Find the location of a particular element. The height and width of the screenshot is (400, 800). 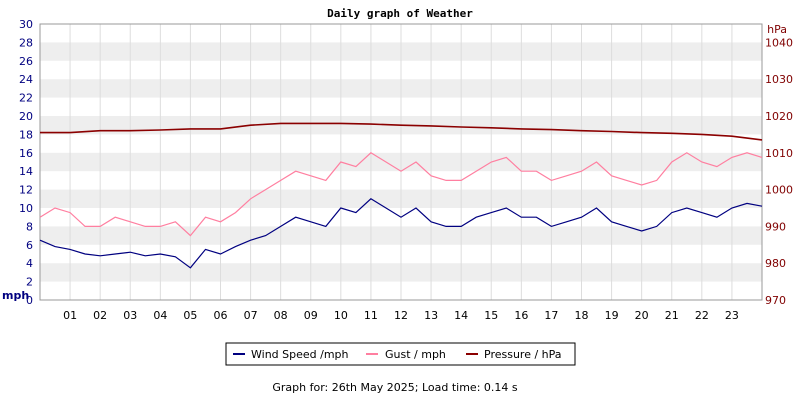

x-axis-tick-label: 23 is located at coordinates (732, 315).